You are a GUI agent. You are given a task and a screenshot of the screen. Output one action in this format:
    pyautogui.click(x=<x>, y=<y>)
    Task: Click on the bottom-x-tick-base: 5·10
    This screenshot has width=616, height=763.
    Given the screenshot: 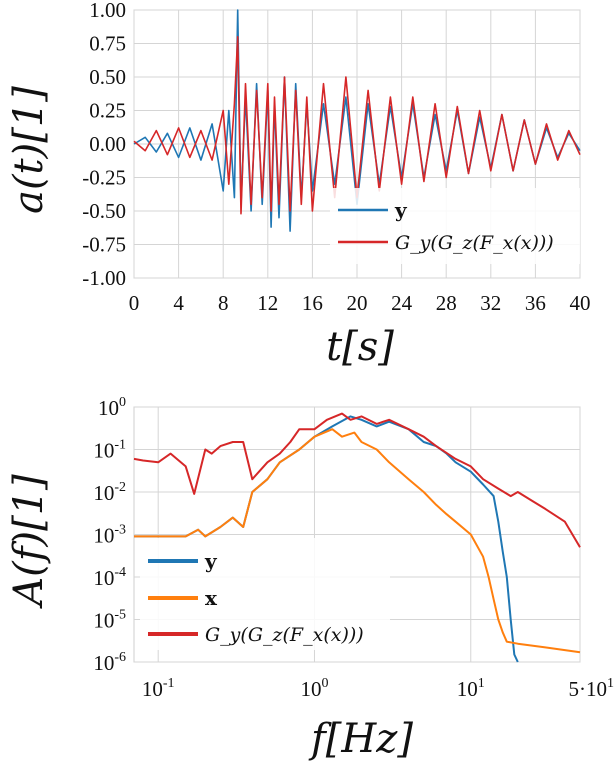 What is the action you would take?
    pyautogui.click(x=588, y=689)
    